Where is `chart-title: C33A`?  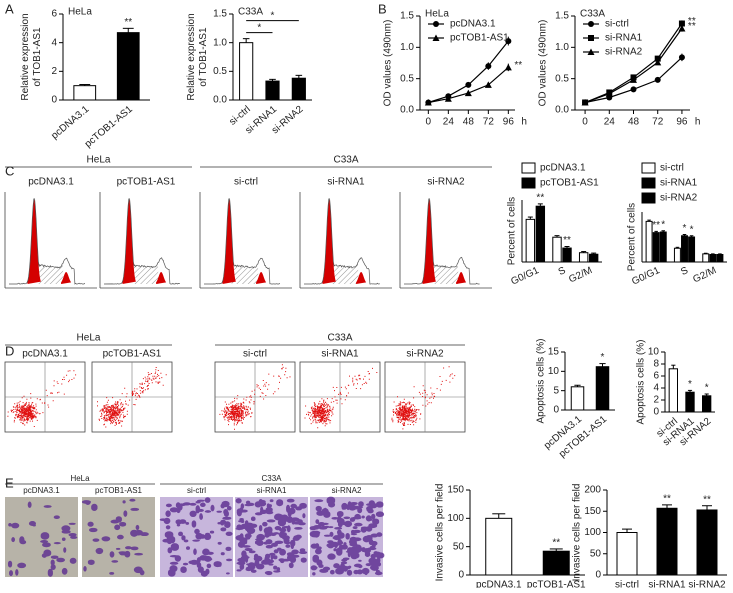
chart-title: C33A is located at coordinates (250, 12).